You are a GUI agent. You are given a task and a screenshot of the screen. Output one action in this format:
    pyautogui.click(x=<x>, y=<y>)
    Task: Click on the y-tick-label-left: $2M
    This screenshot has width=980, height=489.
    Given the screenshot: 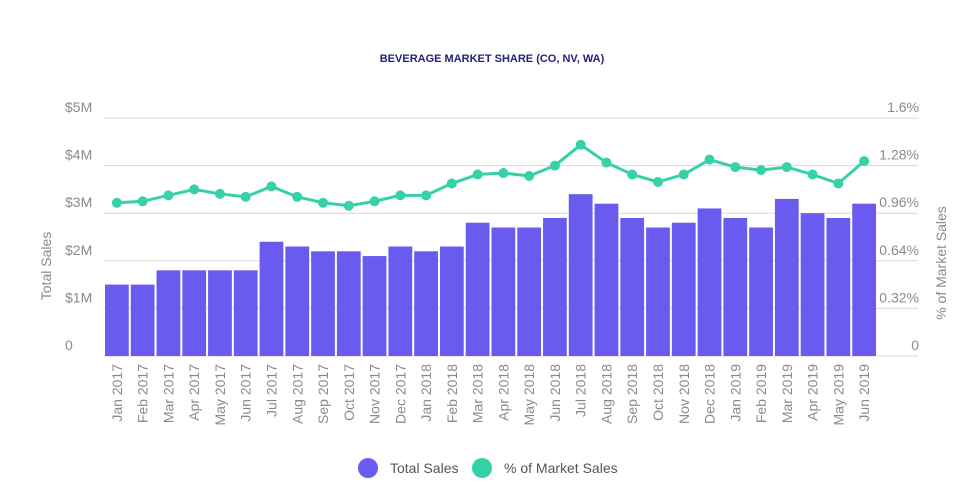 What is the action you would take?
    pyautogui.click(x=78, y=250)
    